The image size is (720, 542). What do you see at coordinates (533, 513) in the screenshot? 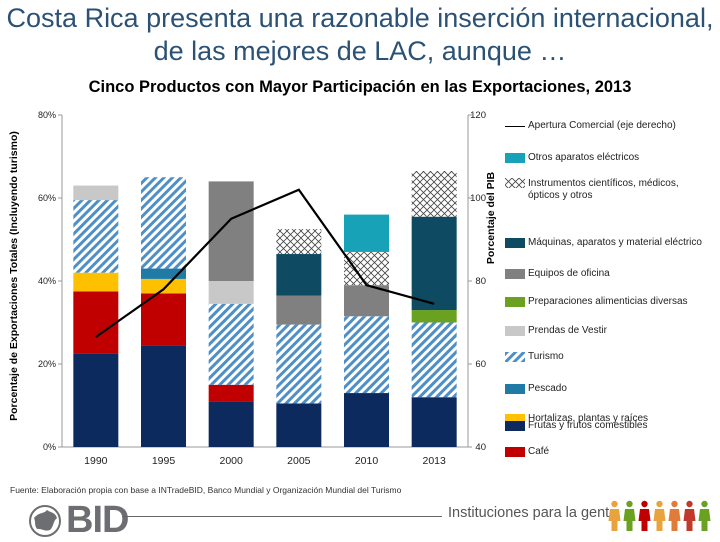
I see `footer-tagline: Instituciones para la gente` at bounding box center [533, 513].